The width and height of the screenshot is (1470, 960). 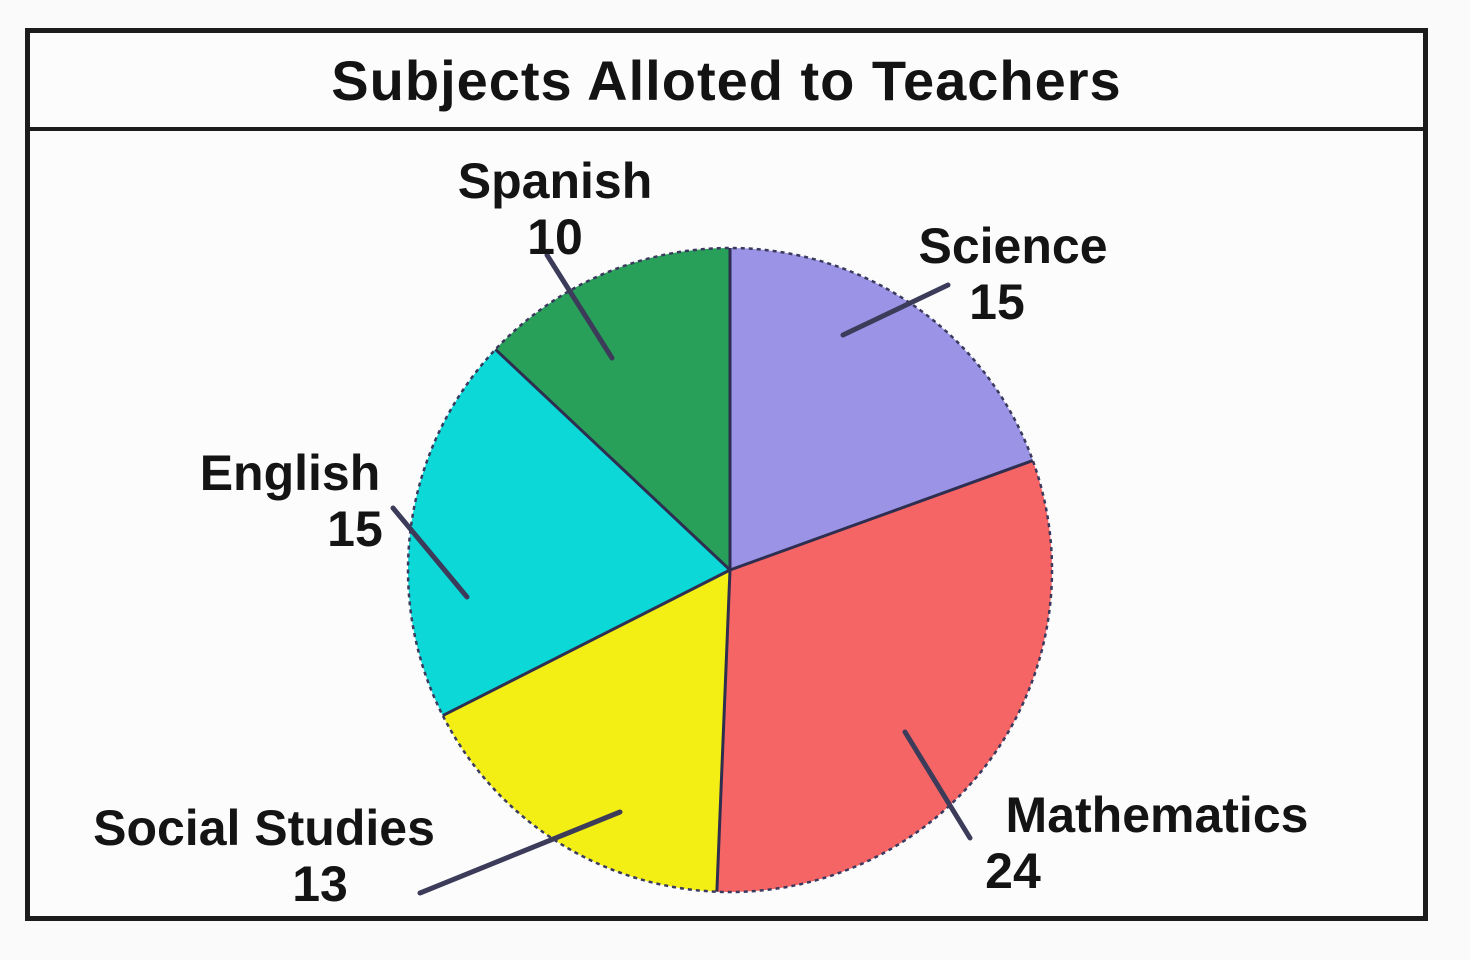 I want to click on label-social-studies-value: 13, so click(x=320, y=884).